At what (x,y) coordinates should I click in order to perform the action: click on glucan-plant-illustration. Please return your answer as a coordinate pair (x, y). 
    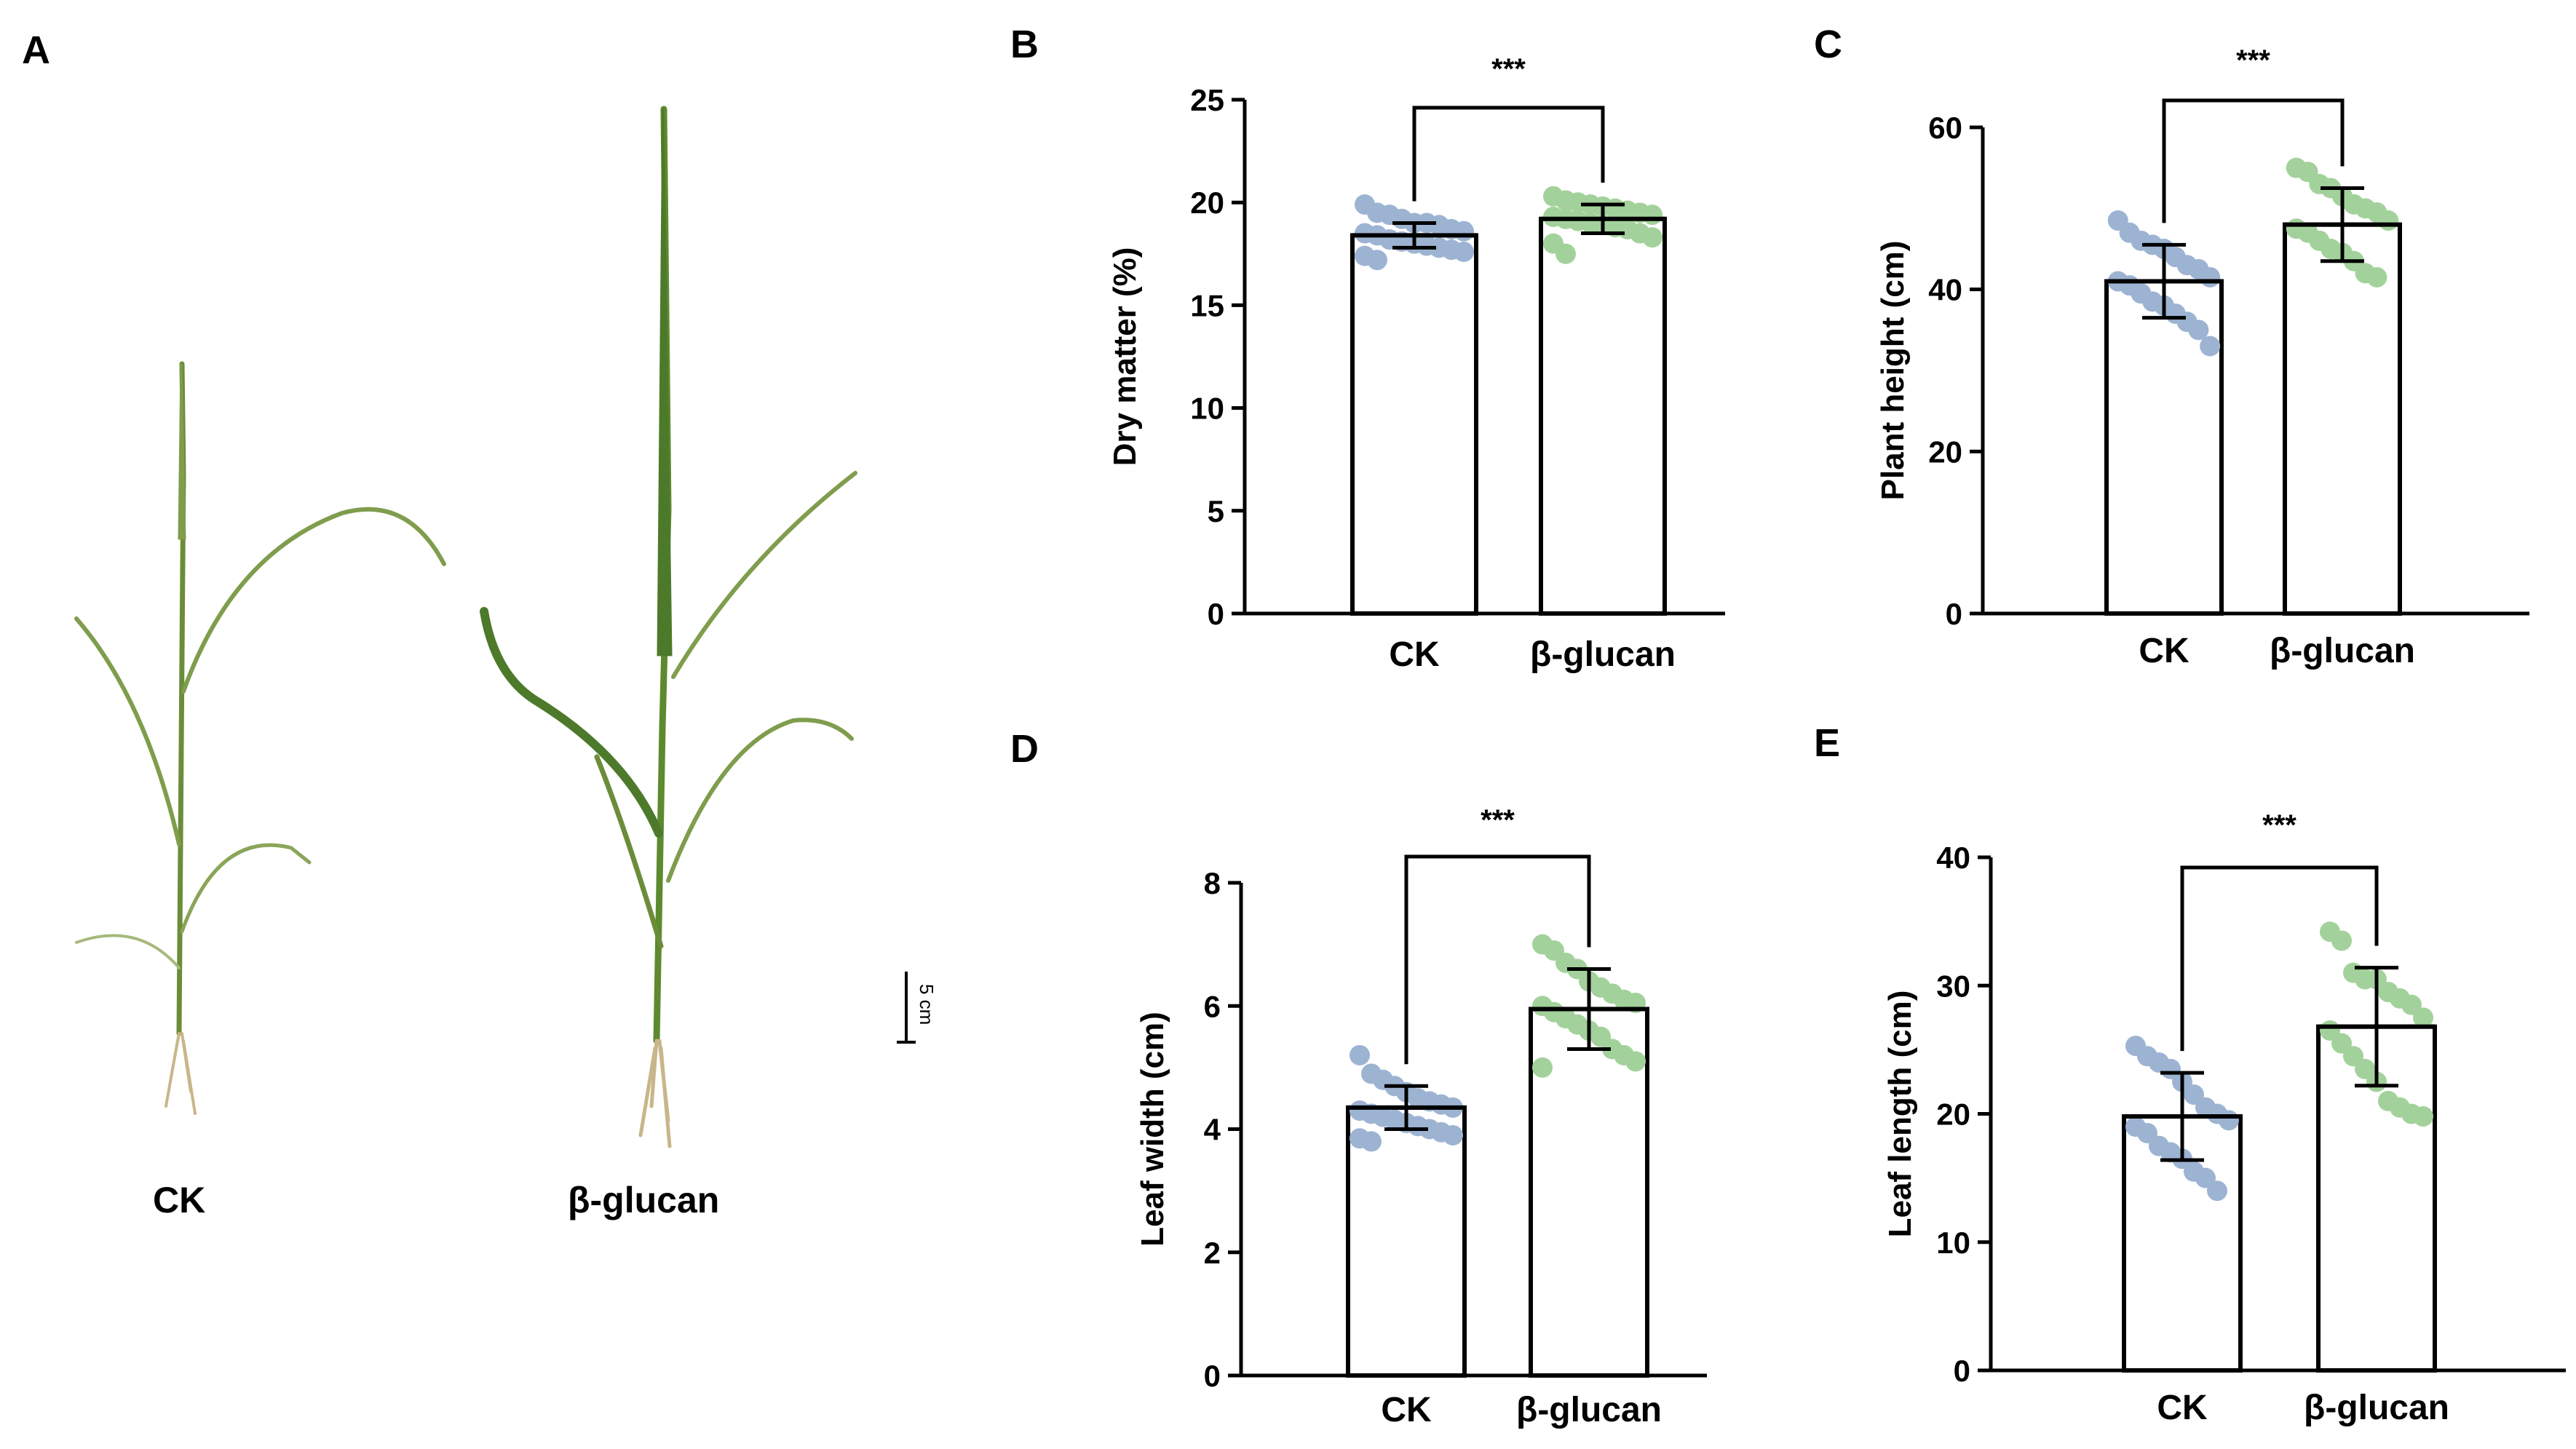
    Looking at the image, I should click on (668, 627).